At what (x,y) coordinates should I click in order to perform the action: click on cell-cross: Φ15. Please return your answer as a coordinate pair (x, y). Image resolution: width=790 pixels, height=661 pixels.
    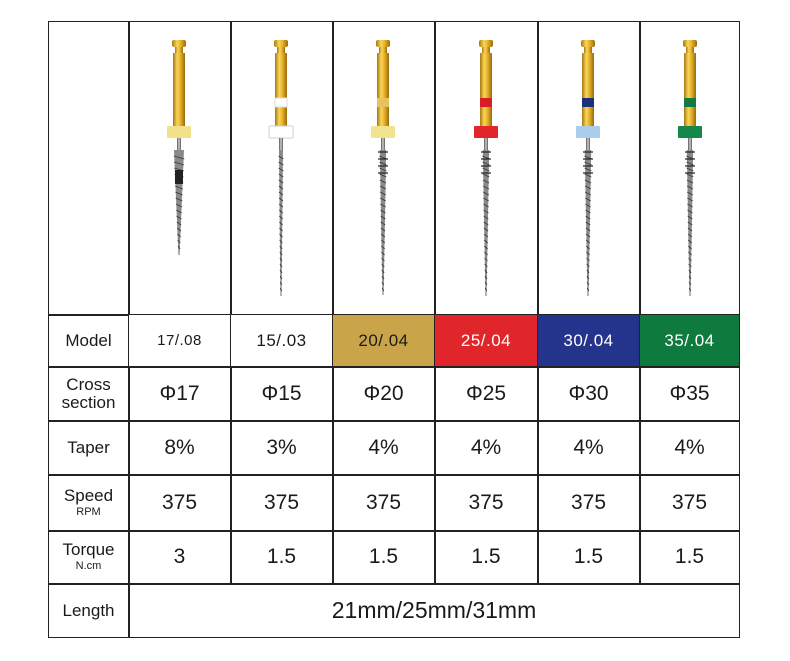
    Looking at the image, I should click on (281, 393).